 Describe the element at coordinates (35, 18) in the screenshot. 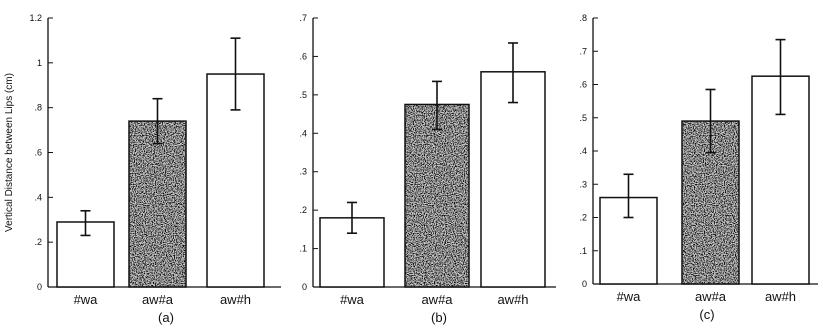

I see `y-tick-label: 1.2` at that location.